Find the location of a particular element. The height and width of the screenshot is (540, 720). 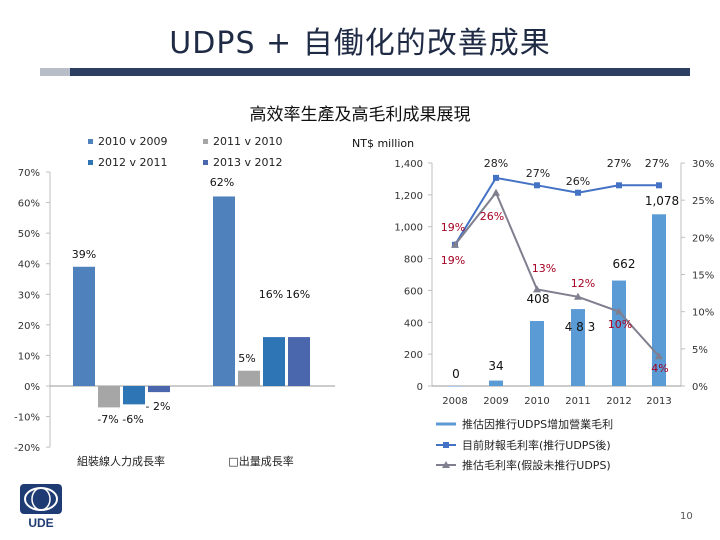

right-x-tick-label: 2010 is located at coordinates (536, 401).